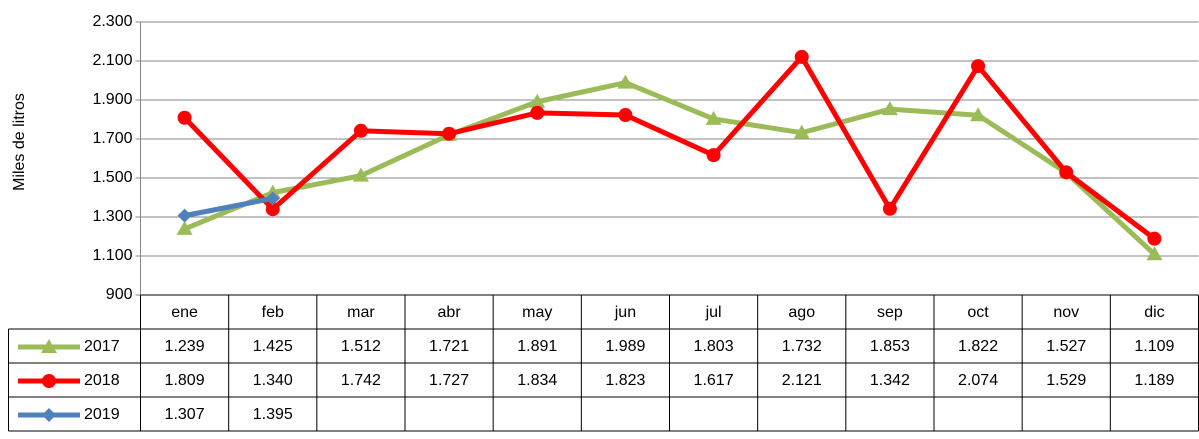 This screenshot has width=1199, height=439. I want to click on table-value: 1.834, so click(537, 380).